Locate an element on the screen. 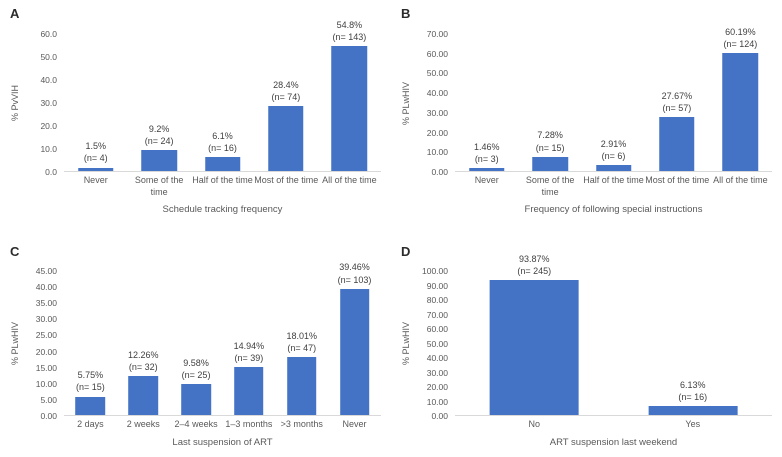 The height and width of the screenshot is (457, 782). plot-area: 93.87% (n= 245) 6.13% (n= 16) is located at coordinates (614, 335).